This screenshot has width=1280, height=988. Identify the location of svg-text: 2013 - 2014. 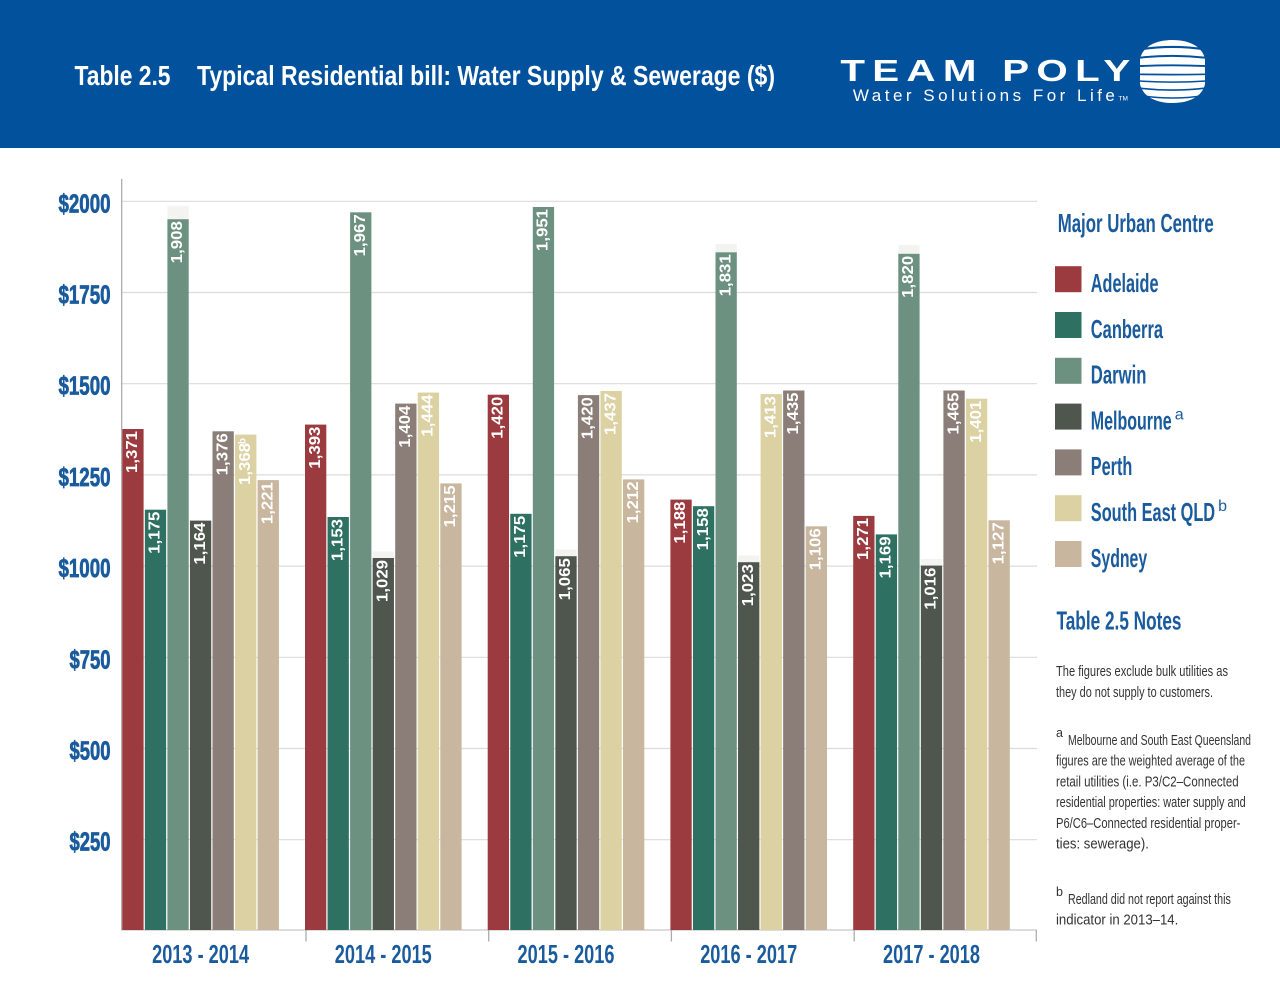
(200, 954).